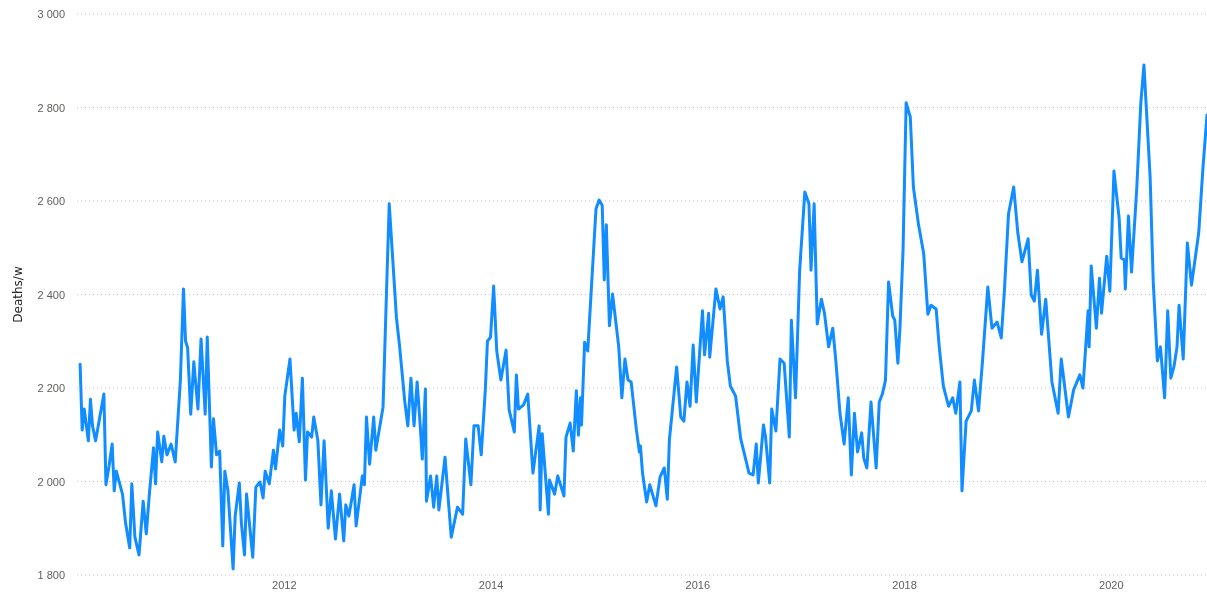  I want to click on x-tick-label: 2012, so click(284, 584).